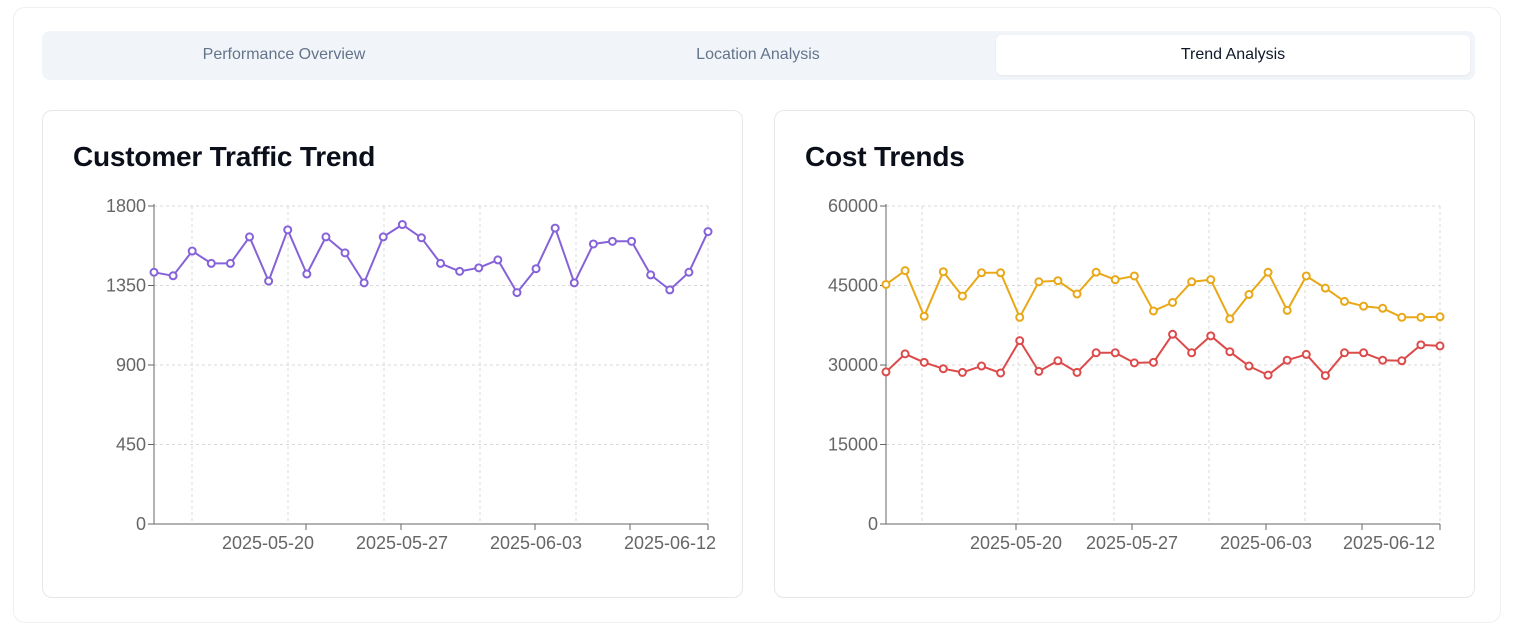  What do you see at coordinates (131, 365) in the screenshot?
I see `y-tick-label: 900` at bounding box center [131, 365].